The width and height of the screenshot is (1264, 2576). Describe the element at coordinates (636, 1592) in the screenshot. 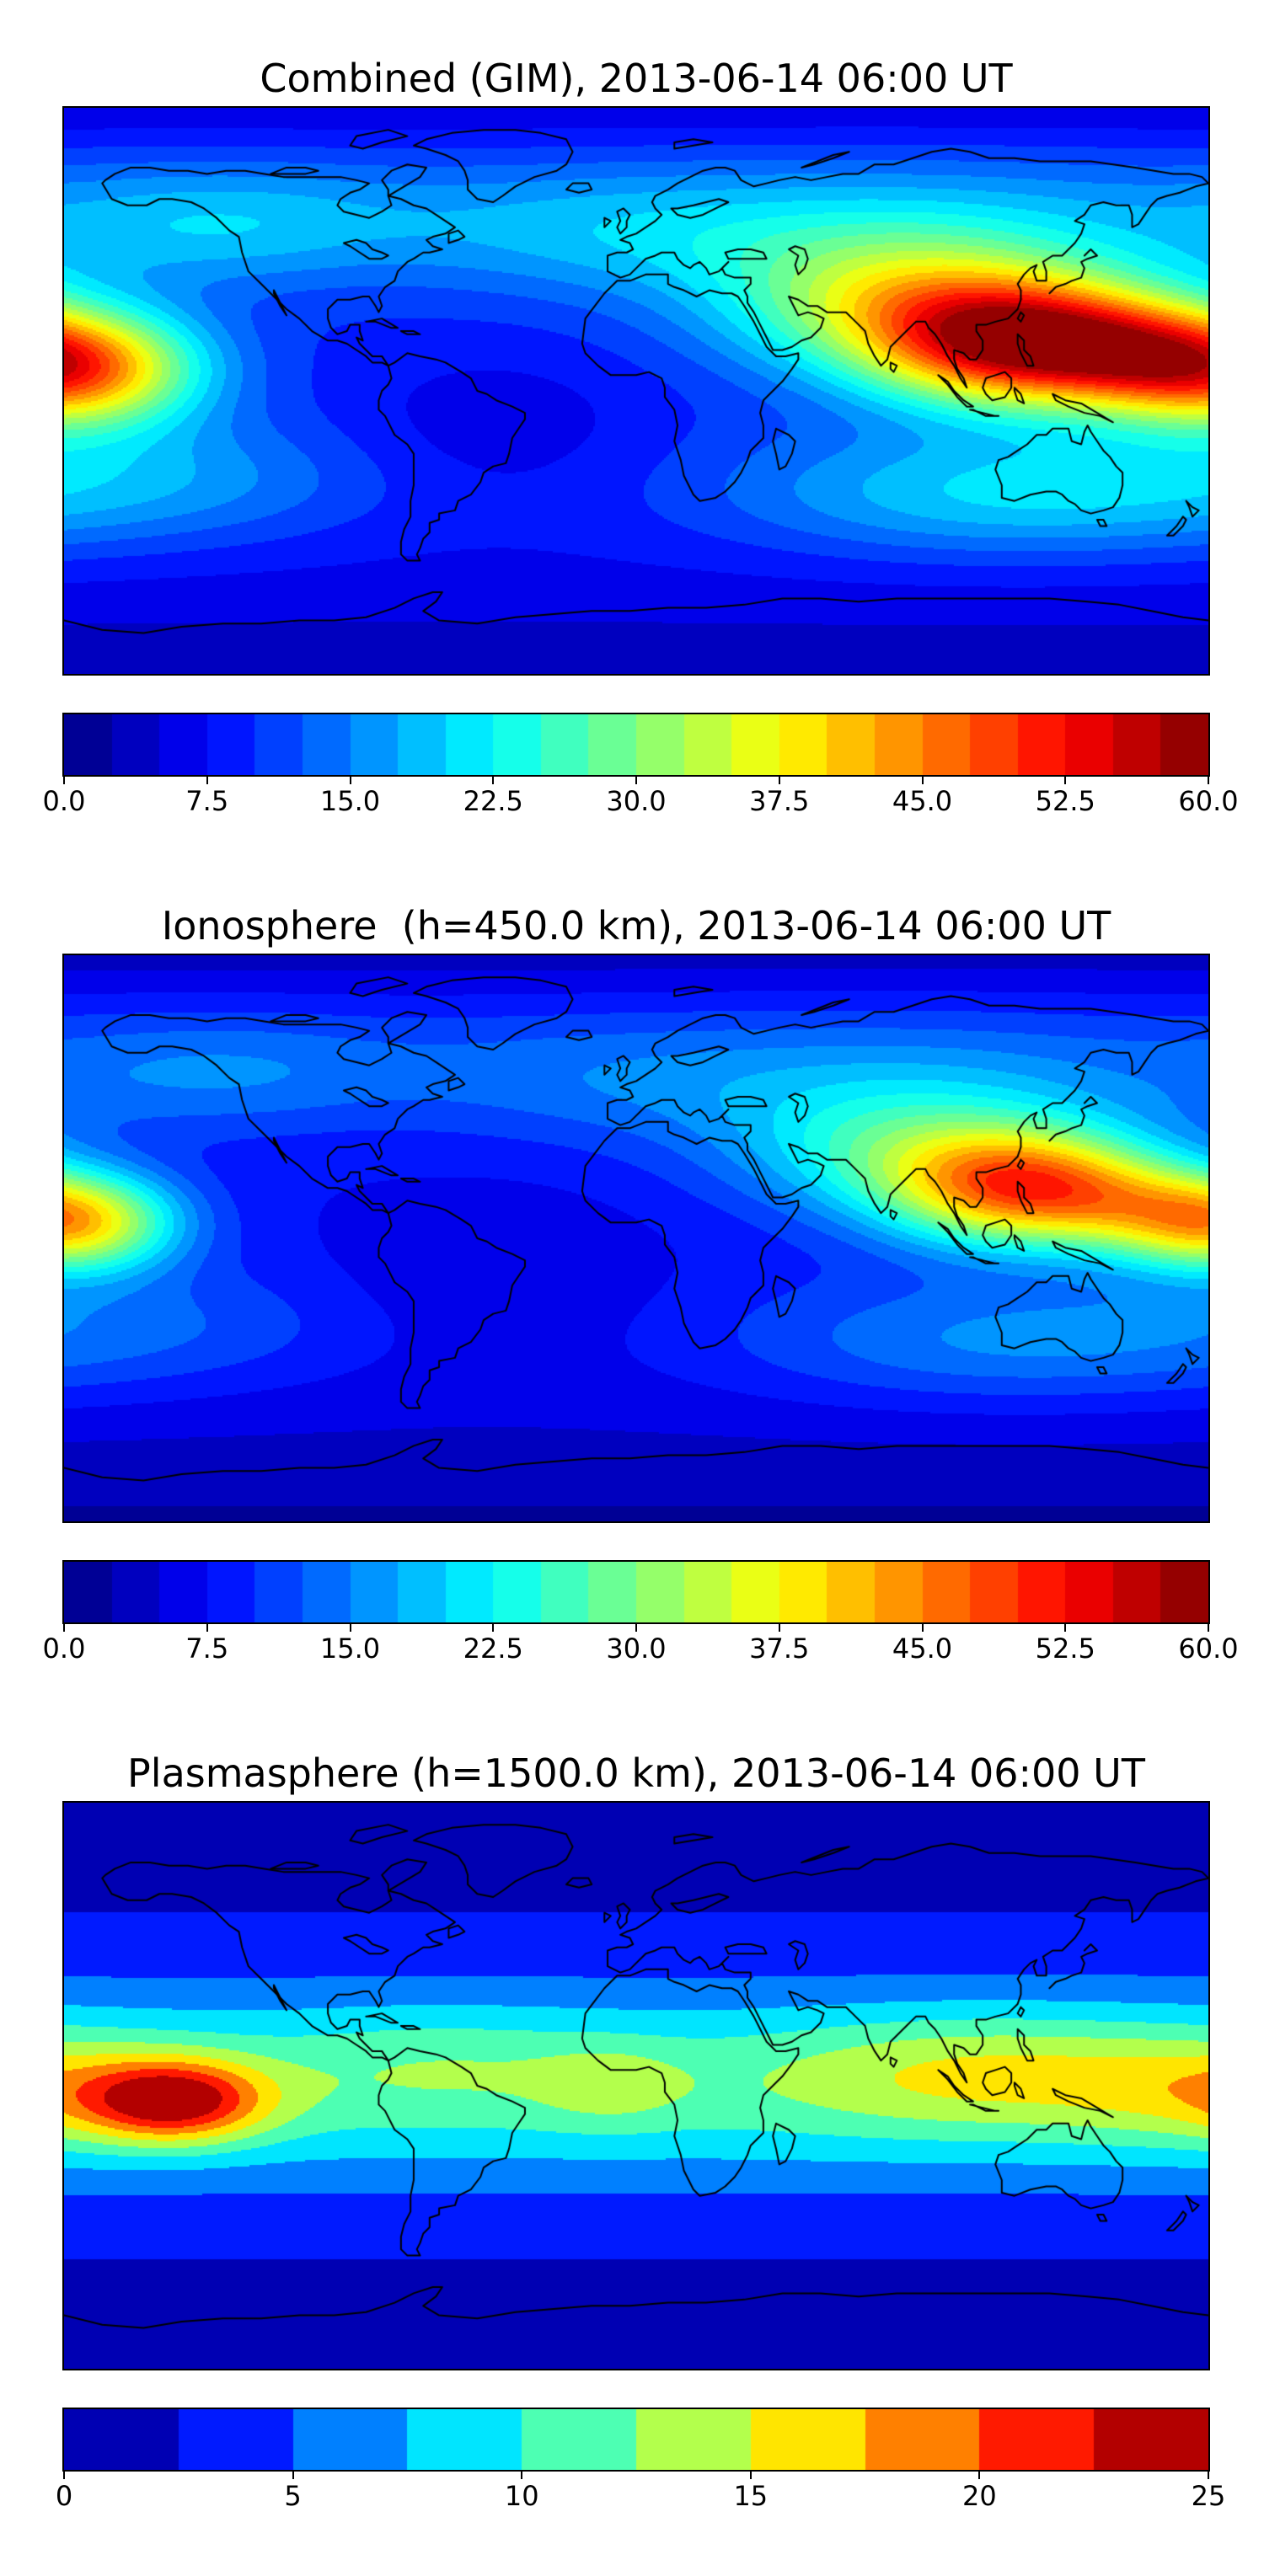

I see `colorbar-canvas-ionosphere` at that location.